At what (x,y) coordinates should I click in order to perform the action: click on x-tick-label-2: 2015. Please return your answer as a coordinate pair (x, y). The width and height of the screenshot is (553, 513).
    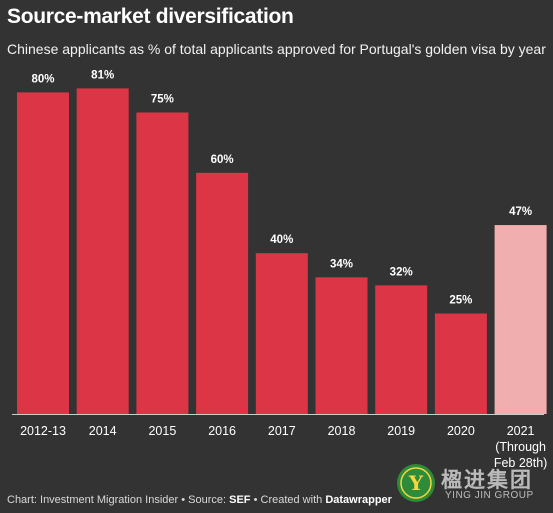
    Looking at the image, I should click on (162, 431).